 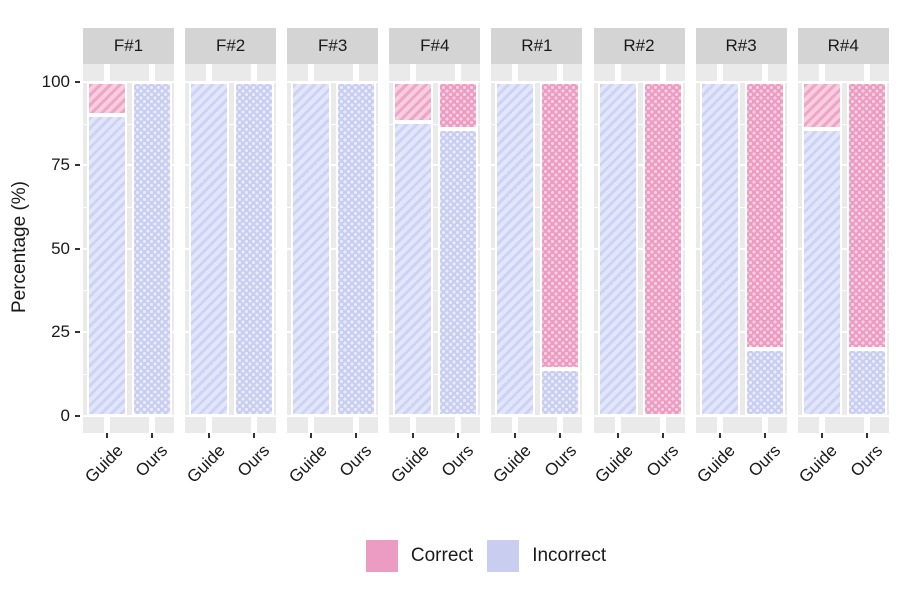 What do you see at coordinates (231, 46) in the screenshot?
I see `facet-strip: F#2` at bounding box center [231, 46].